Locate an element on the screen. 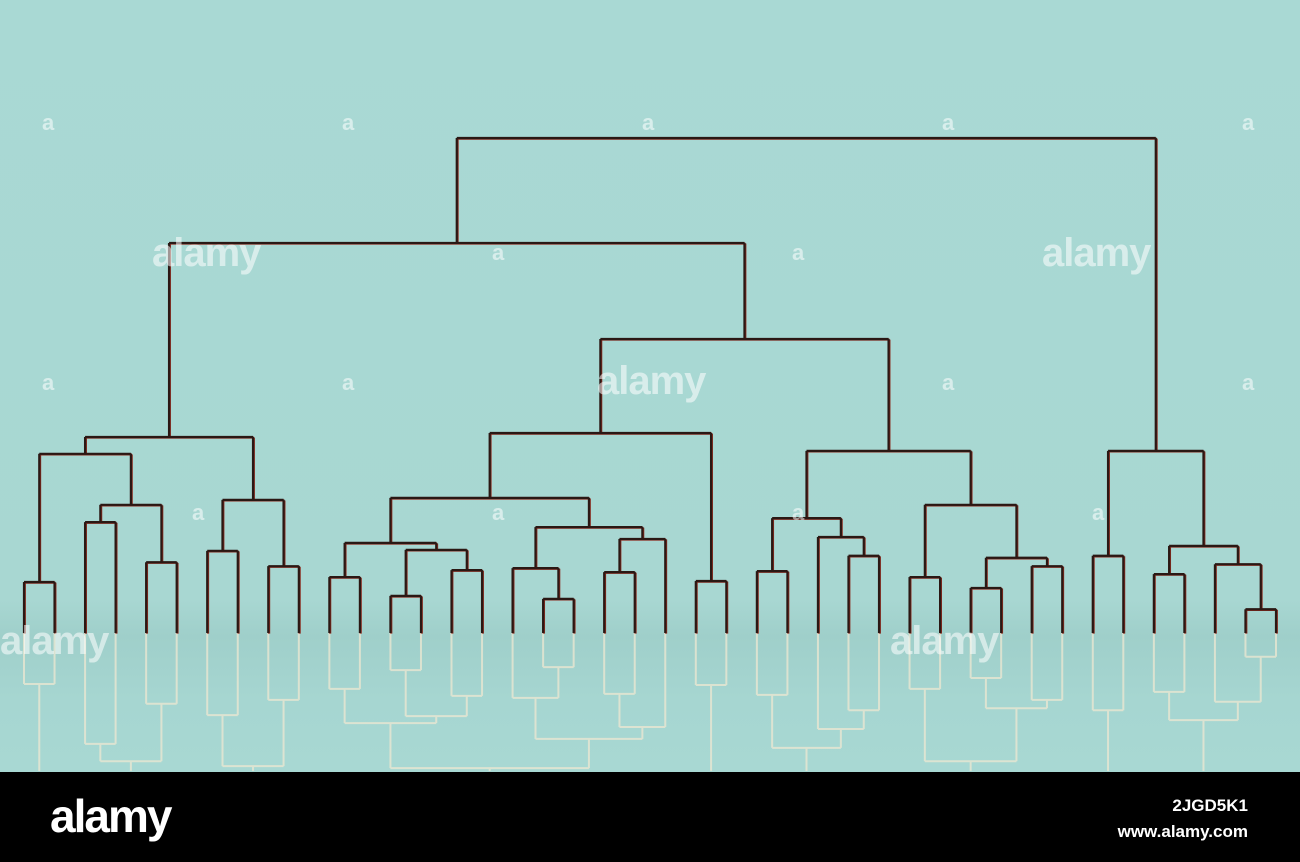 Image resolution: width=1300 pixels, height=862 pixels. site-url: www.alamy.com is located at coordinates (1182, 831).